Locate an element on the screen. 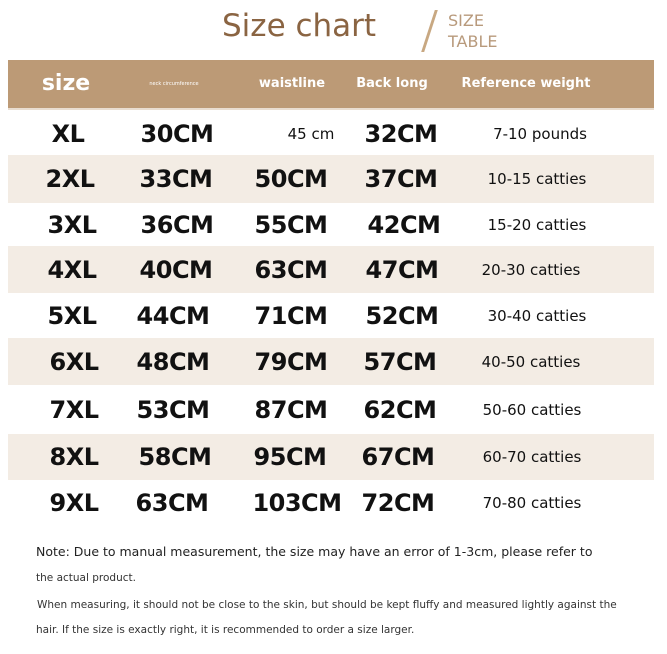 This screenshot has width=667, height=654. cell-neck: 53CM is located at coordinates (173, 409).